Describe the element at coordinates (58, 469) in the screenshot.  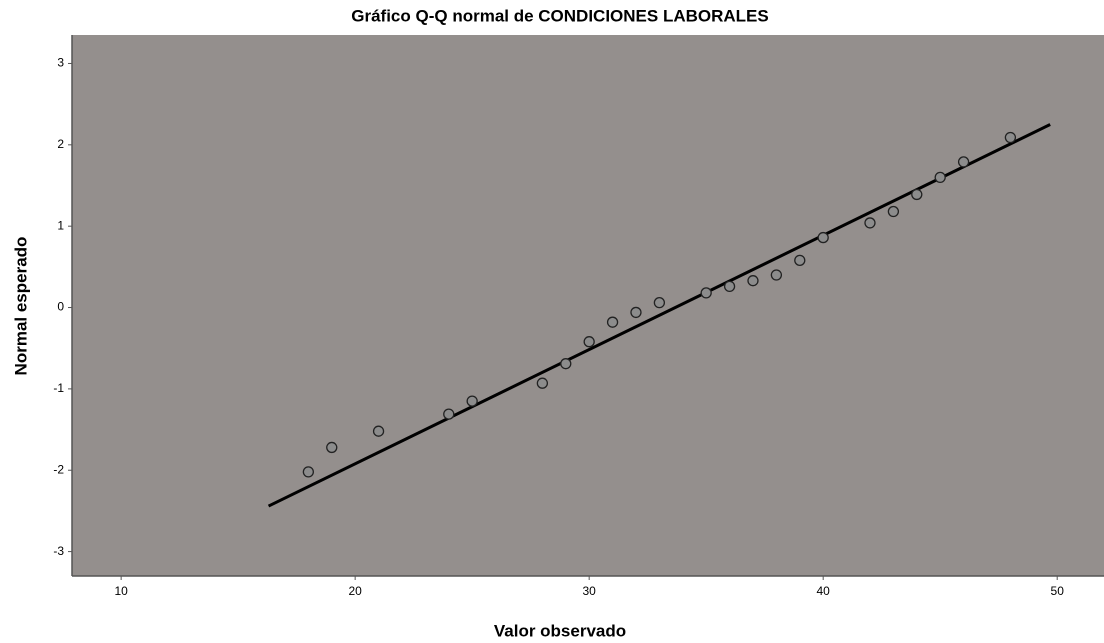
I see `y-tick-label: -2` at that location.